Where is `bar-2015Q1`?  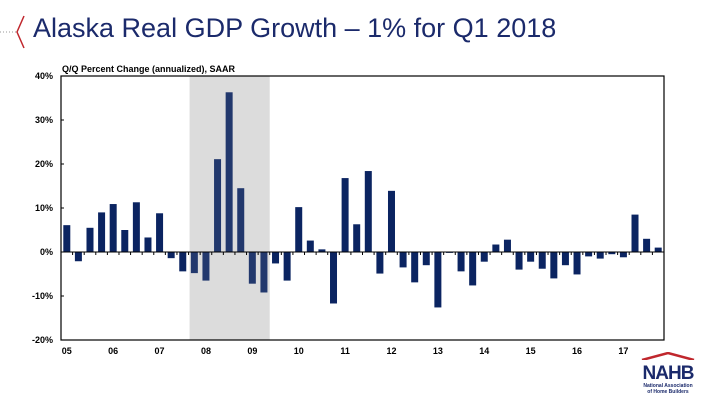 bar-2015Q1 is located at coordinates (531, 257).